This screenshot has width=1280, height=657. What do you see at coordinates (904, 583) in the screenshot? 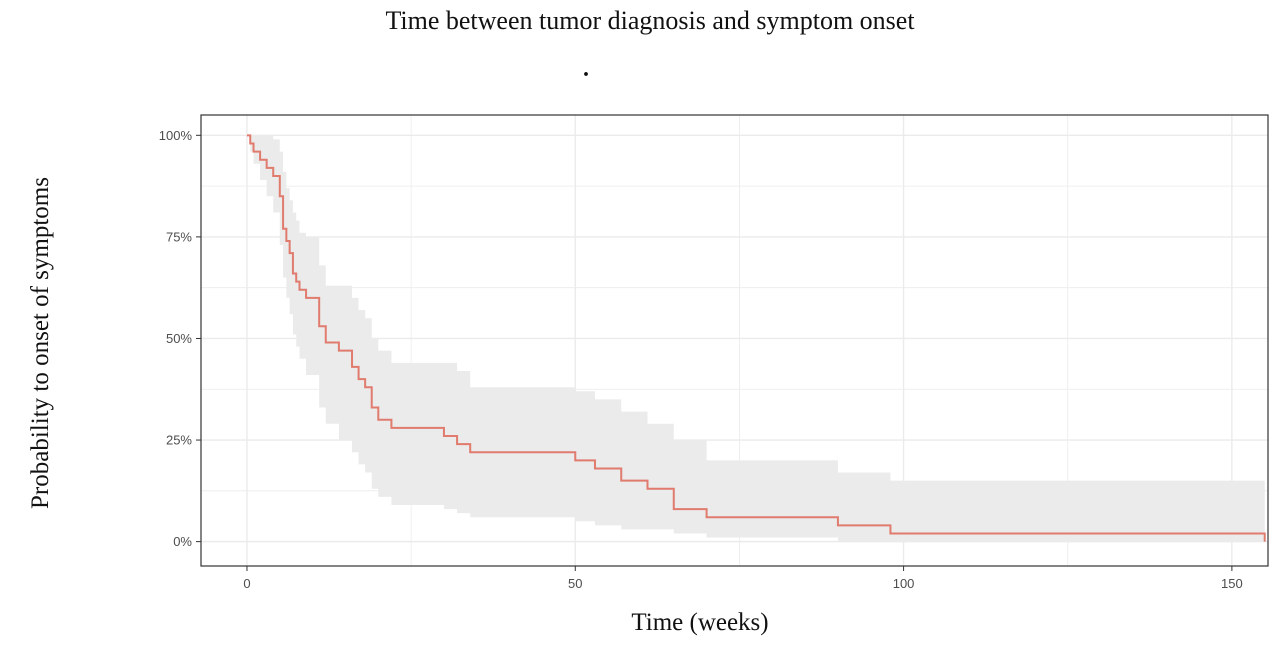
I see `x-tick-label: 100` at bounding box center [904, 583].